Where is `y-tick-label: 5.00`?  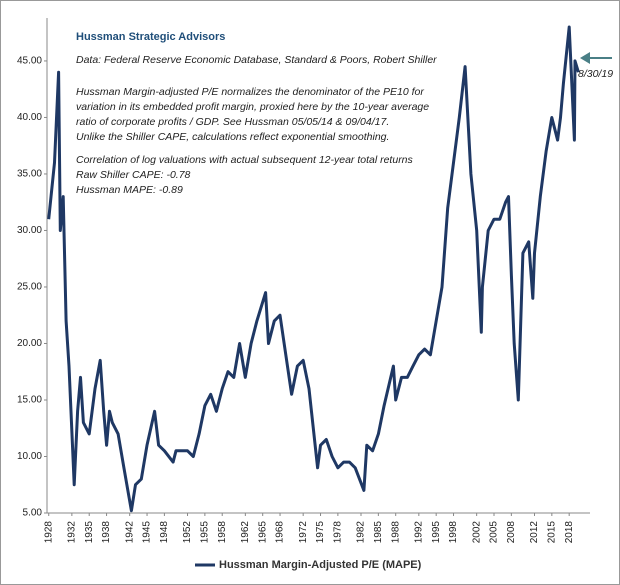
y-tick-label: 5.00 is located at coordinates (33, 513).